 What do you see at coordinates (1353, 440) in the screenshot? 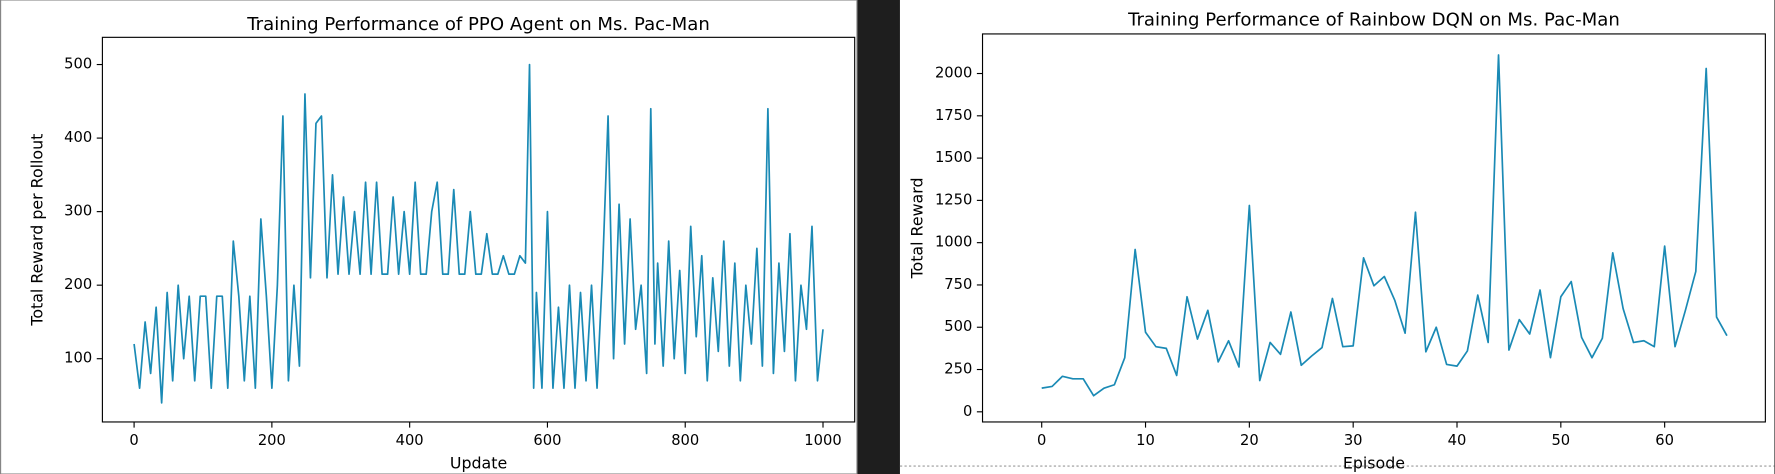
I see `x-tick-label: 30` at bounding box center [1353, 440].